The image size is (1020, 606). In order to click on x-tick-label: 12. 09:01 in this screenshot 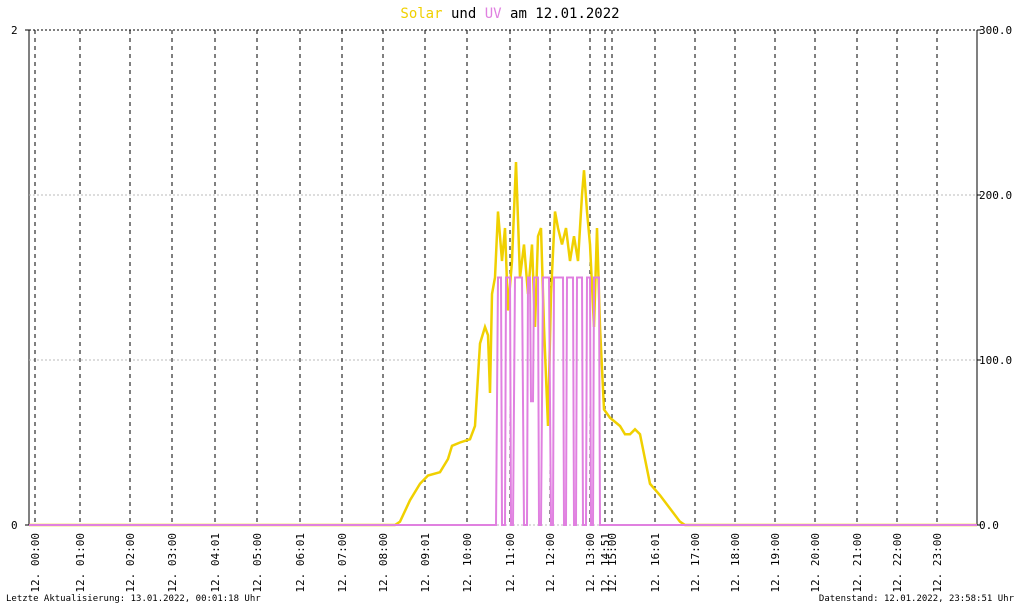, I will do `click(425, 563)`.